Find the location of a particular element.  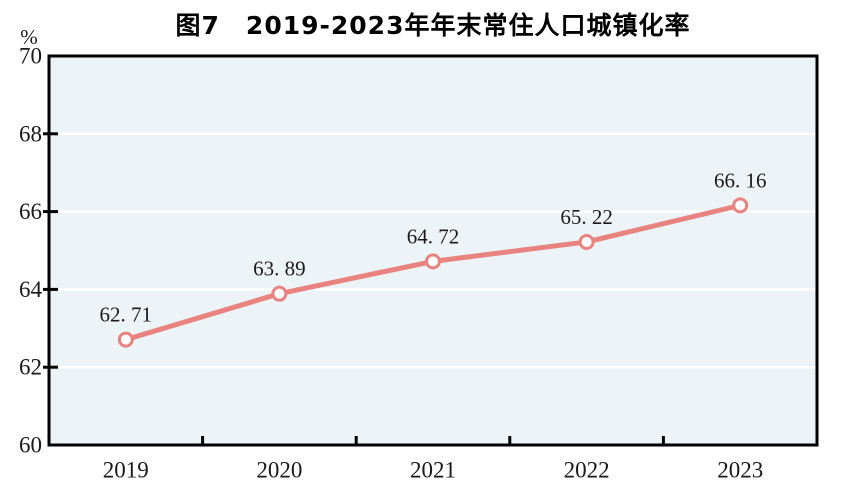

data-point-label-2019: 62. 71 is located at coordinates (126, 315).